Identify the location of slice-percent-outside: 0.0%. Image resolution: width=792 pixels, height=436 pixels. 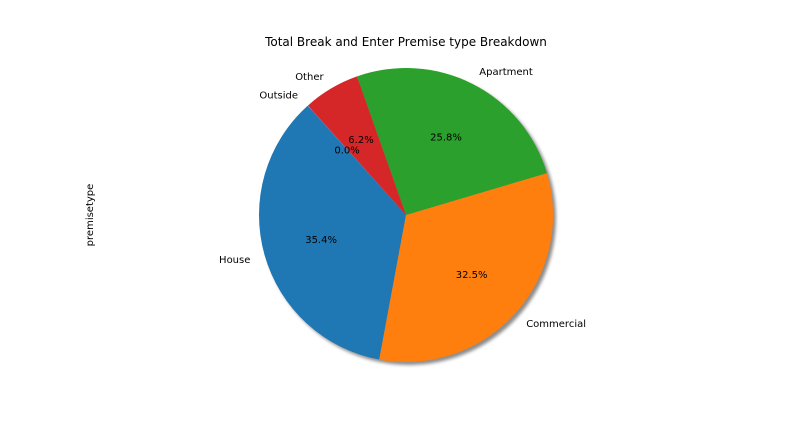
(346, 150).